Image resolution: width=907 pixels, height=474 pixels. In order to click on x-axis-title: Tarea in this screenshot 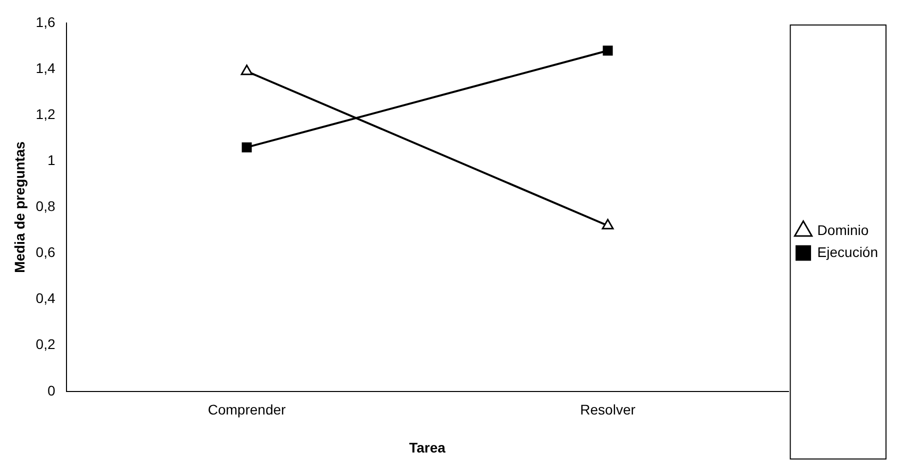, I will do `click(427, 447)`.